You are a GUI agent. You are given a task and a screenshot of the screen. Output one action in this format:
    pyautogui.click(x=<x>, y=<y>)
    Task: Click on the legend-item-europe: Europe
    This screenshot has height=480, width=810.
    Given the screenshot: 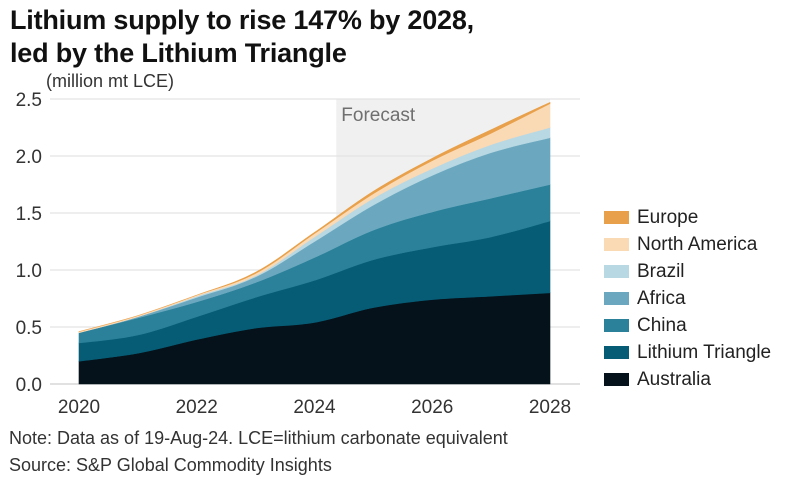 What is the action you would take?
    pyautogui.click(x=687, y=217)
    